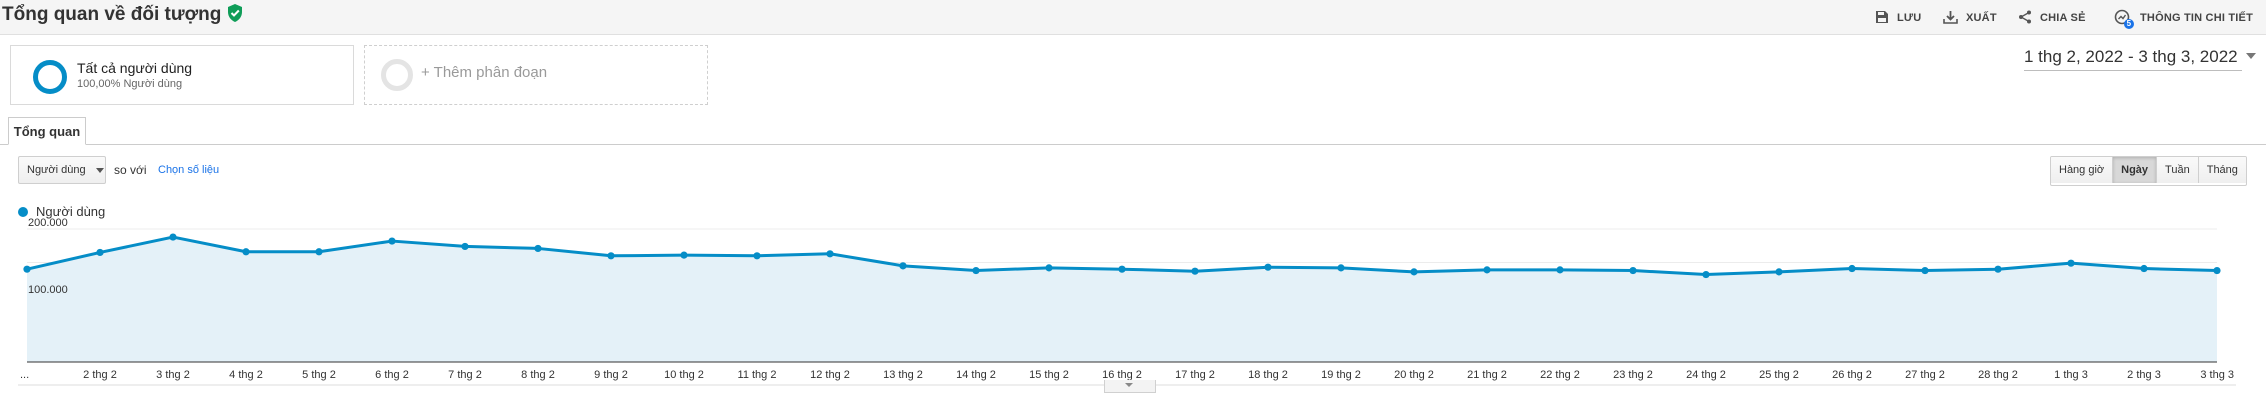 Image resolution: width=2266 pixels, height=413 pixels. I want to click on insights-icon: 5, so click(2124, 19).